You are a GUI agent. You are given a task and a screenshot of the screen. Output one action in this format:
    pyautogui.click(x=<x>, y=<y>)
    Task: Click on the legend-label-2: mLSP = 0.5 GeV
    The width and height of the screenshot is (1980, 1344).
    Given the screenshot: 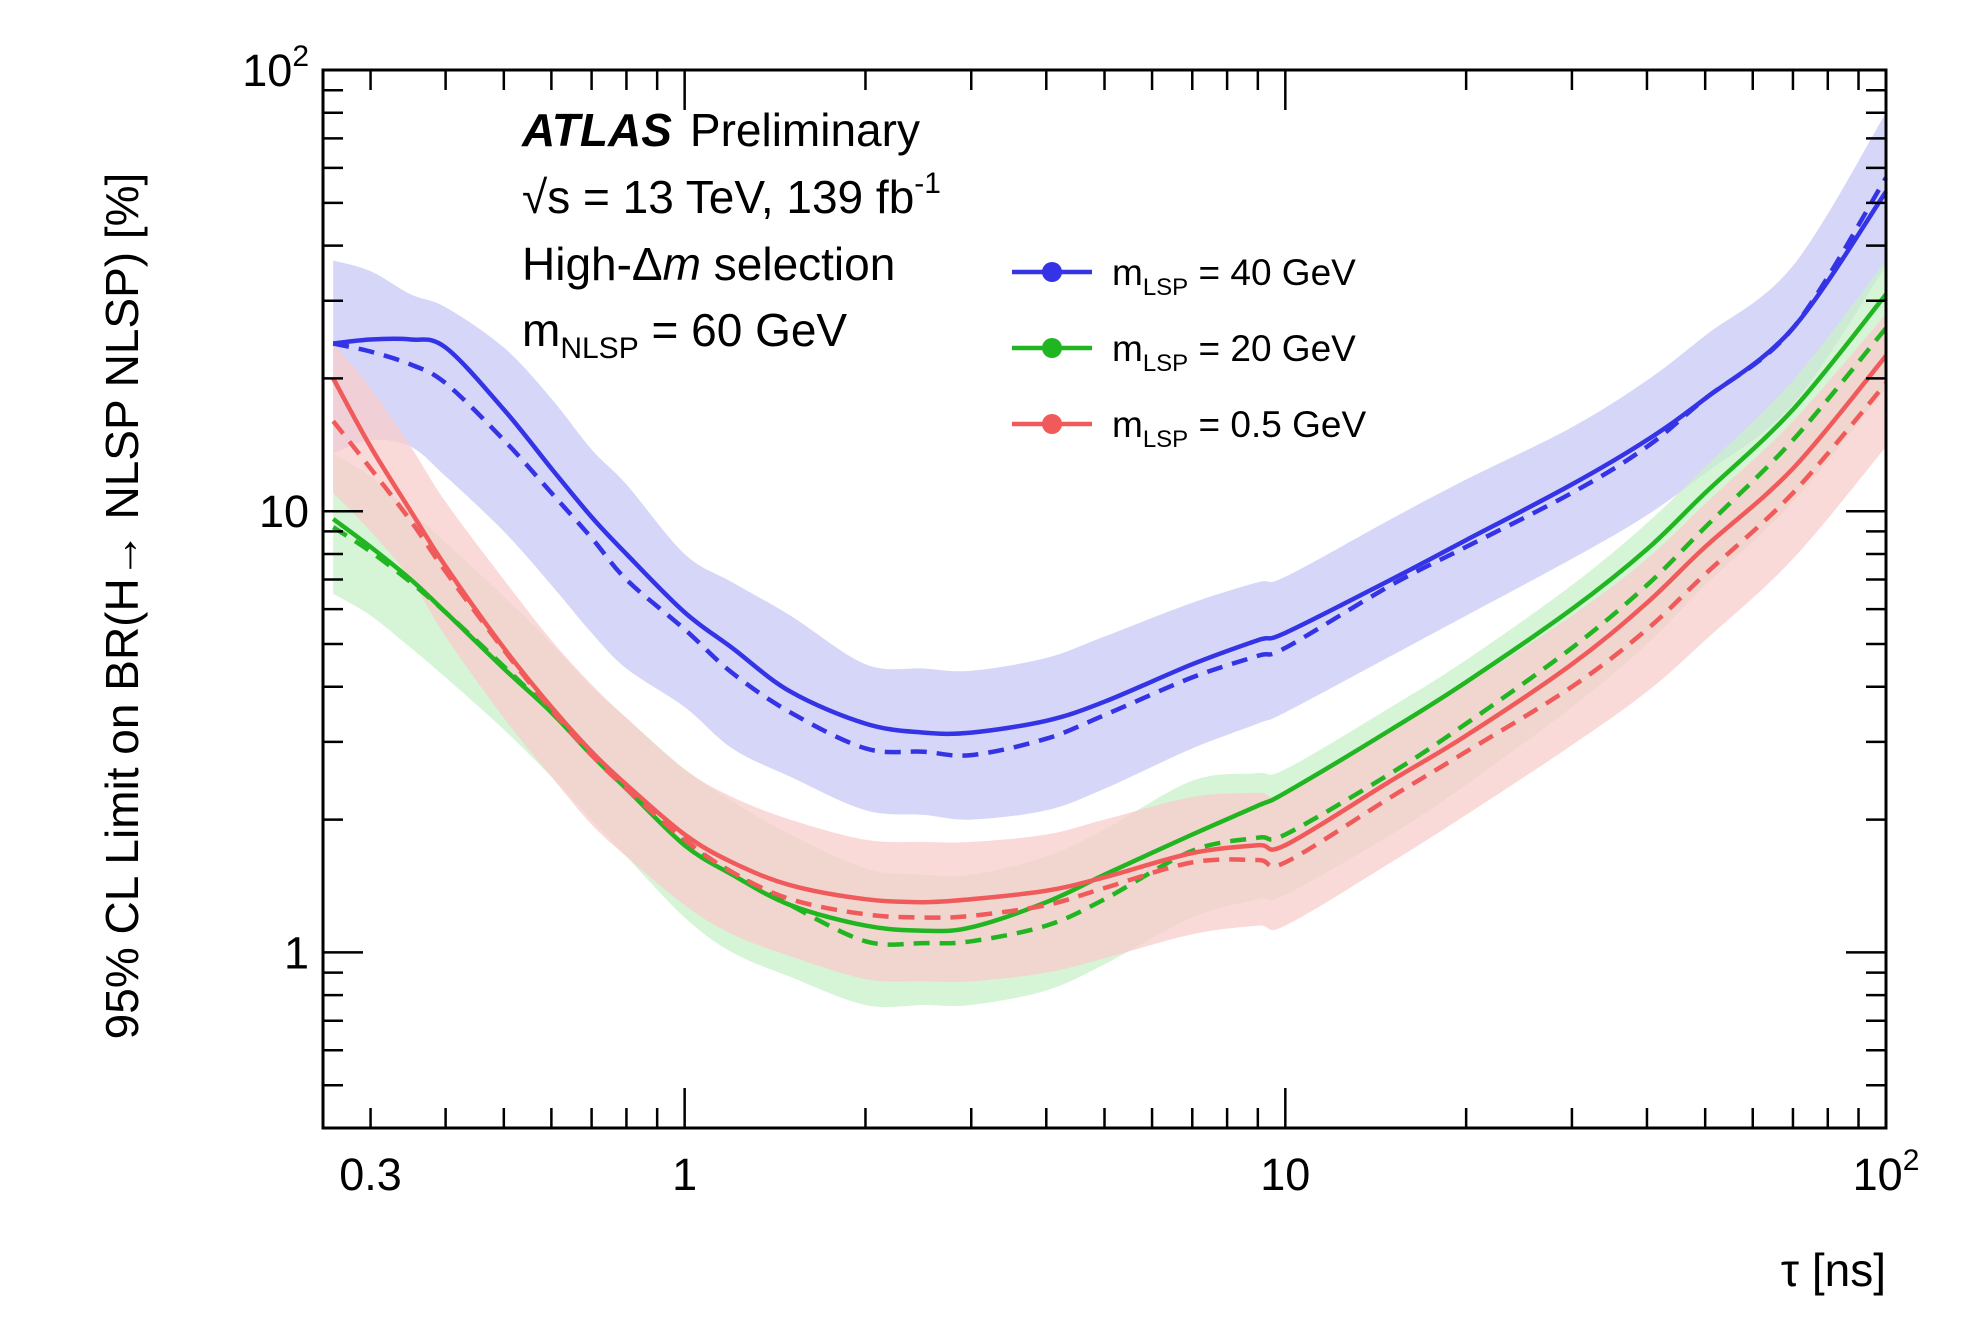 What is the action you would take?
    pyautogui.click(x=1239, y=428)
    